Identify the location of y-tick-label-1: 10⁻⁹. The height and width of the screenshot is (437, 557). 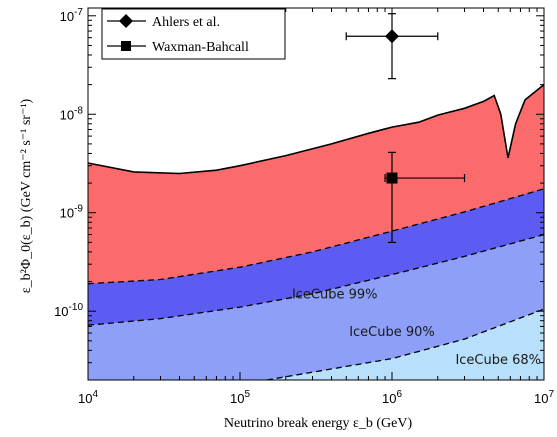
(72, 212).